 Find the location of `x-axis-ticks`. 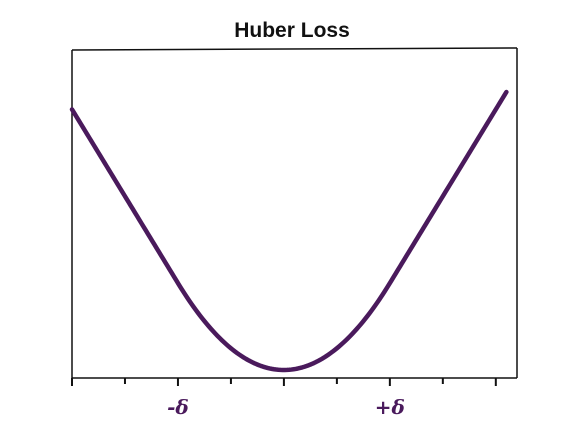

x-axis-ticks is located at coordinates (284, 382).